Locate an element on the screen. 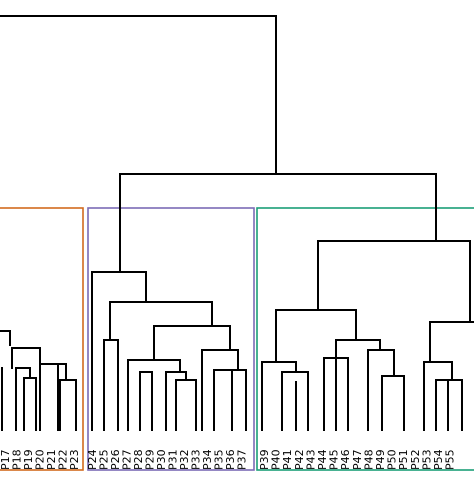  branch-mid-q is located at coordinates (220, 360).